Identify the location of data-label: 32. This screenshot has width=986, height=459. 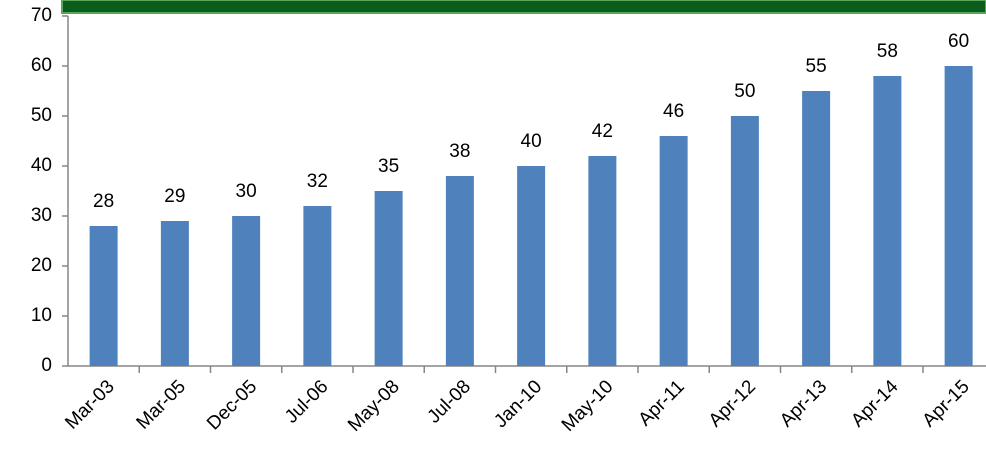
(317, 181).